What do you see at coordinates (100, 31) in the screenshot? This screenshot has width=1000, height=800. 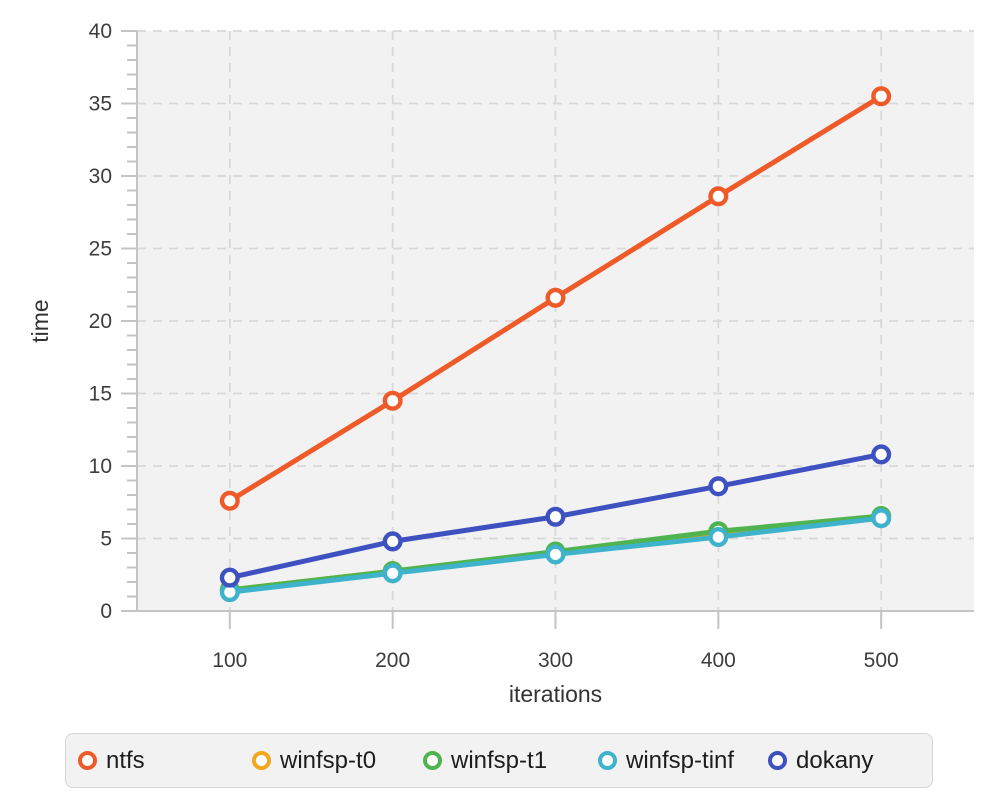 I see `y-tick-label: 40` at bounding box center [100, 31].